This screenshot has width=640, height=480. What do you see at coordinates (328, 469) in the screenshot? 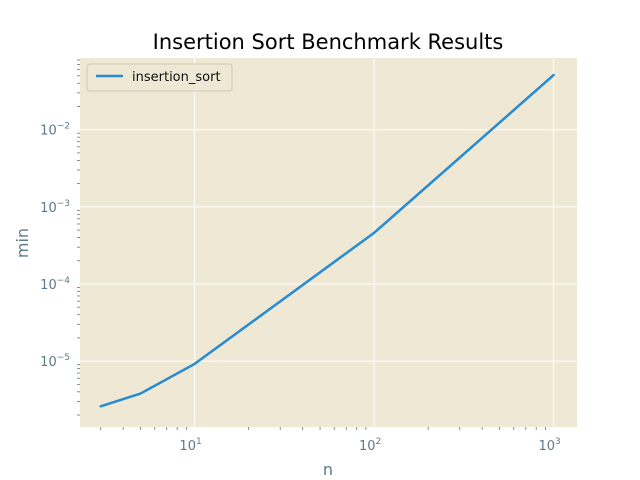
I see `x-axis-label: n` at bounding box center [328, 469].